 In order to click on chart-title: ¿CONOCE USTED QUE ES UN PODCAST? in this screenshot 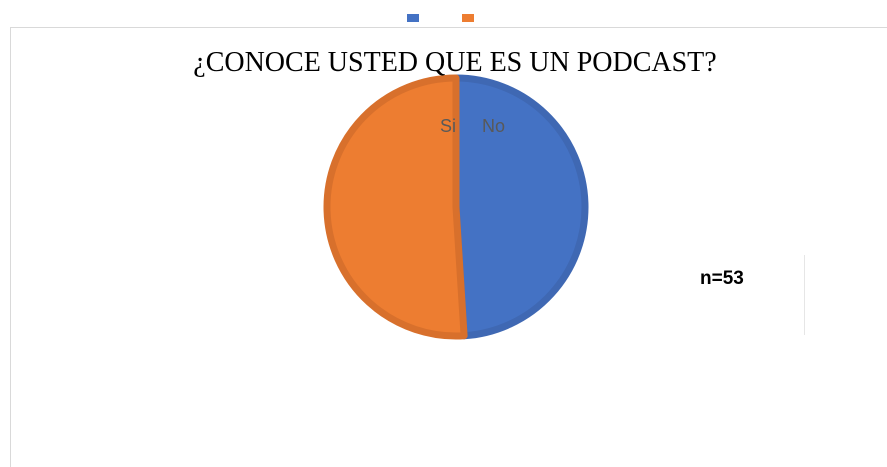, I will do `click(455, 62)`.